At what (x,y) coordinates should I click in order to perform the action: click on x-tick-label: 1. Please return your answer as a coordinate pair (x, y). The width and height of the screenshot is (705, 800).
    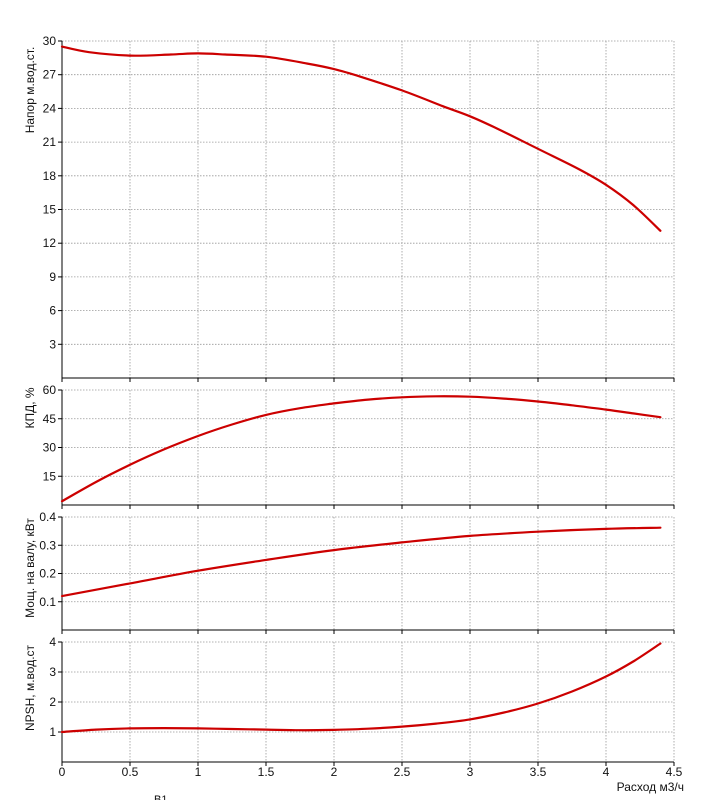
    Looking at the image, I should click on (198, 772).